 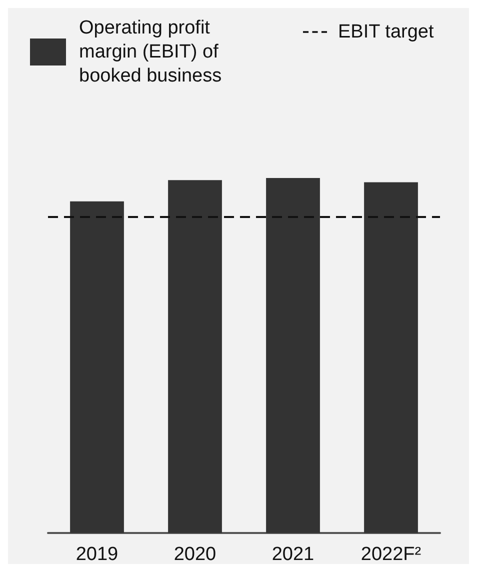 What do you see at coordinates (293, 554) in the screenshot?
I see `x-tick-label: 2021` at bounding box center [293, 554].